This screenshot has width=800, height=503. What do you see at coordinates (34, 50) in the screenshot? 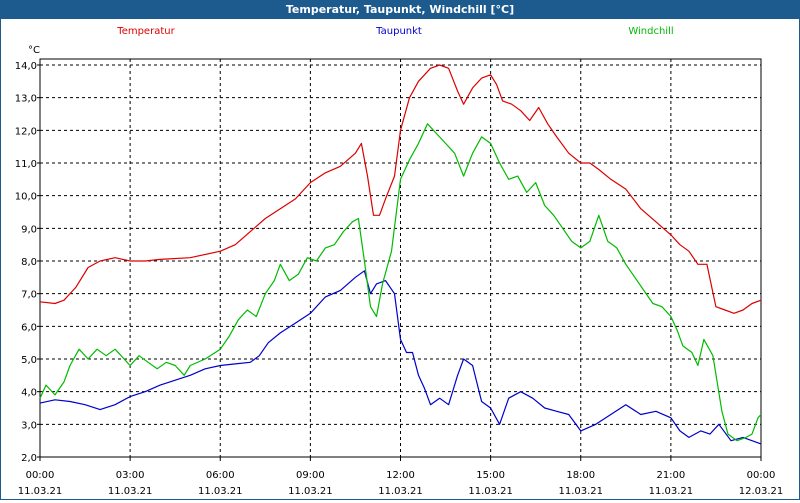
I see `y-axis-unit: °C` at bounding box center [34, 50].